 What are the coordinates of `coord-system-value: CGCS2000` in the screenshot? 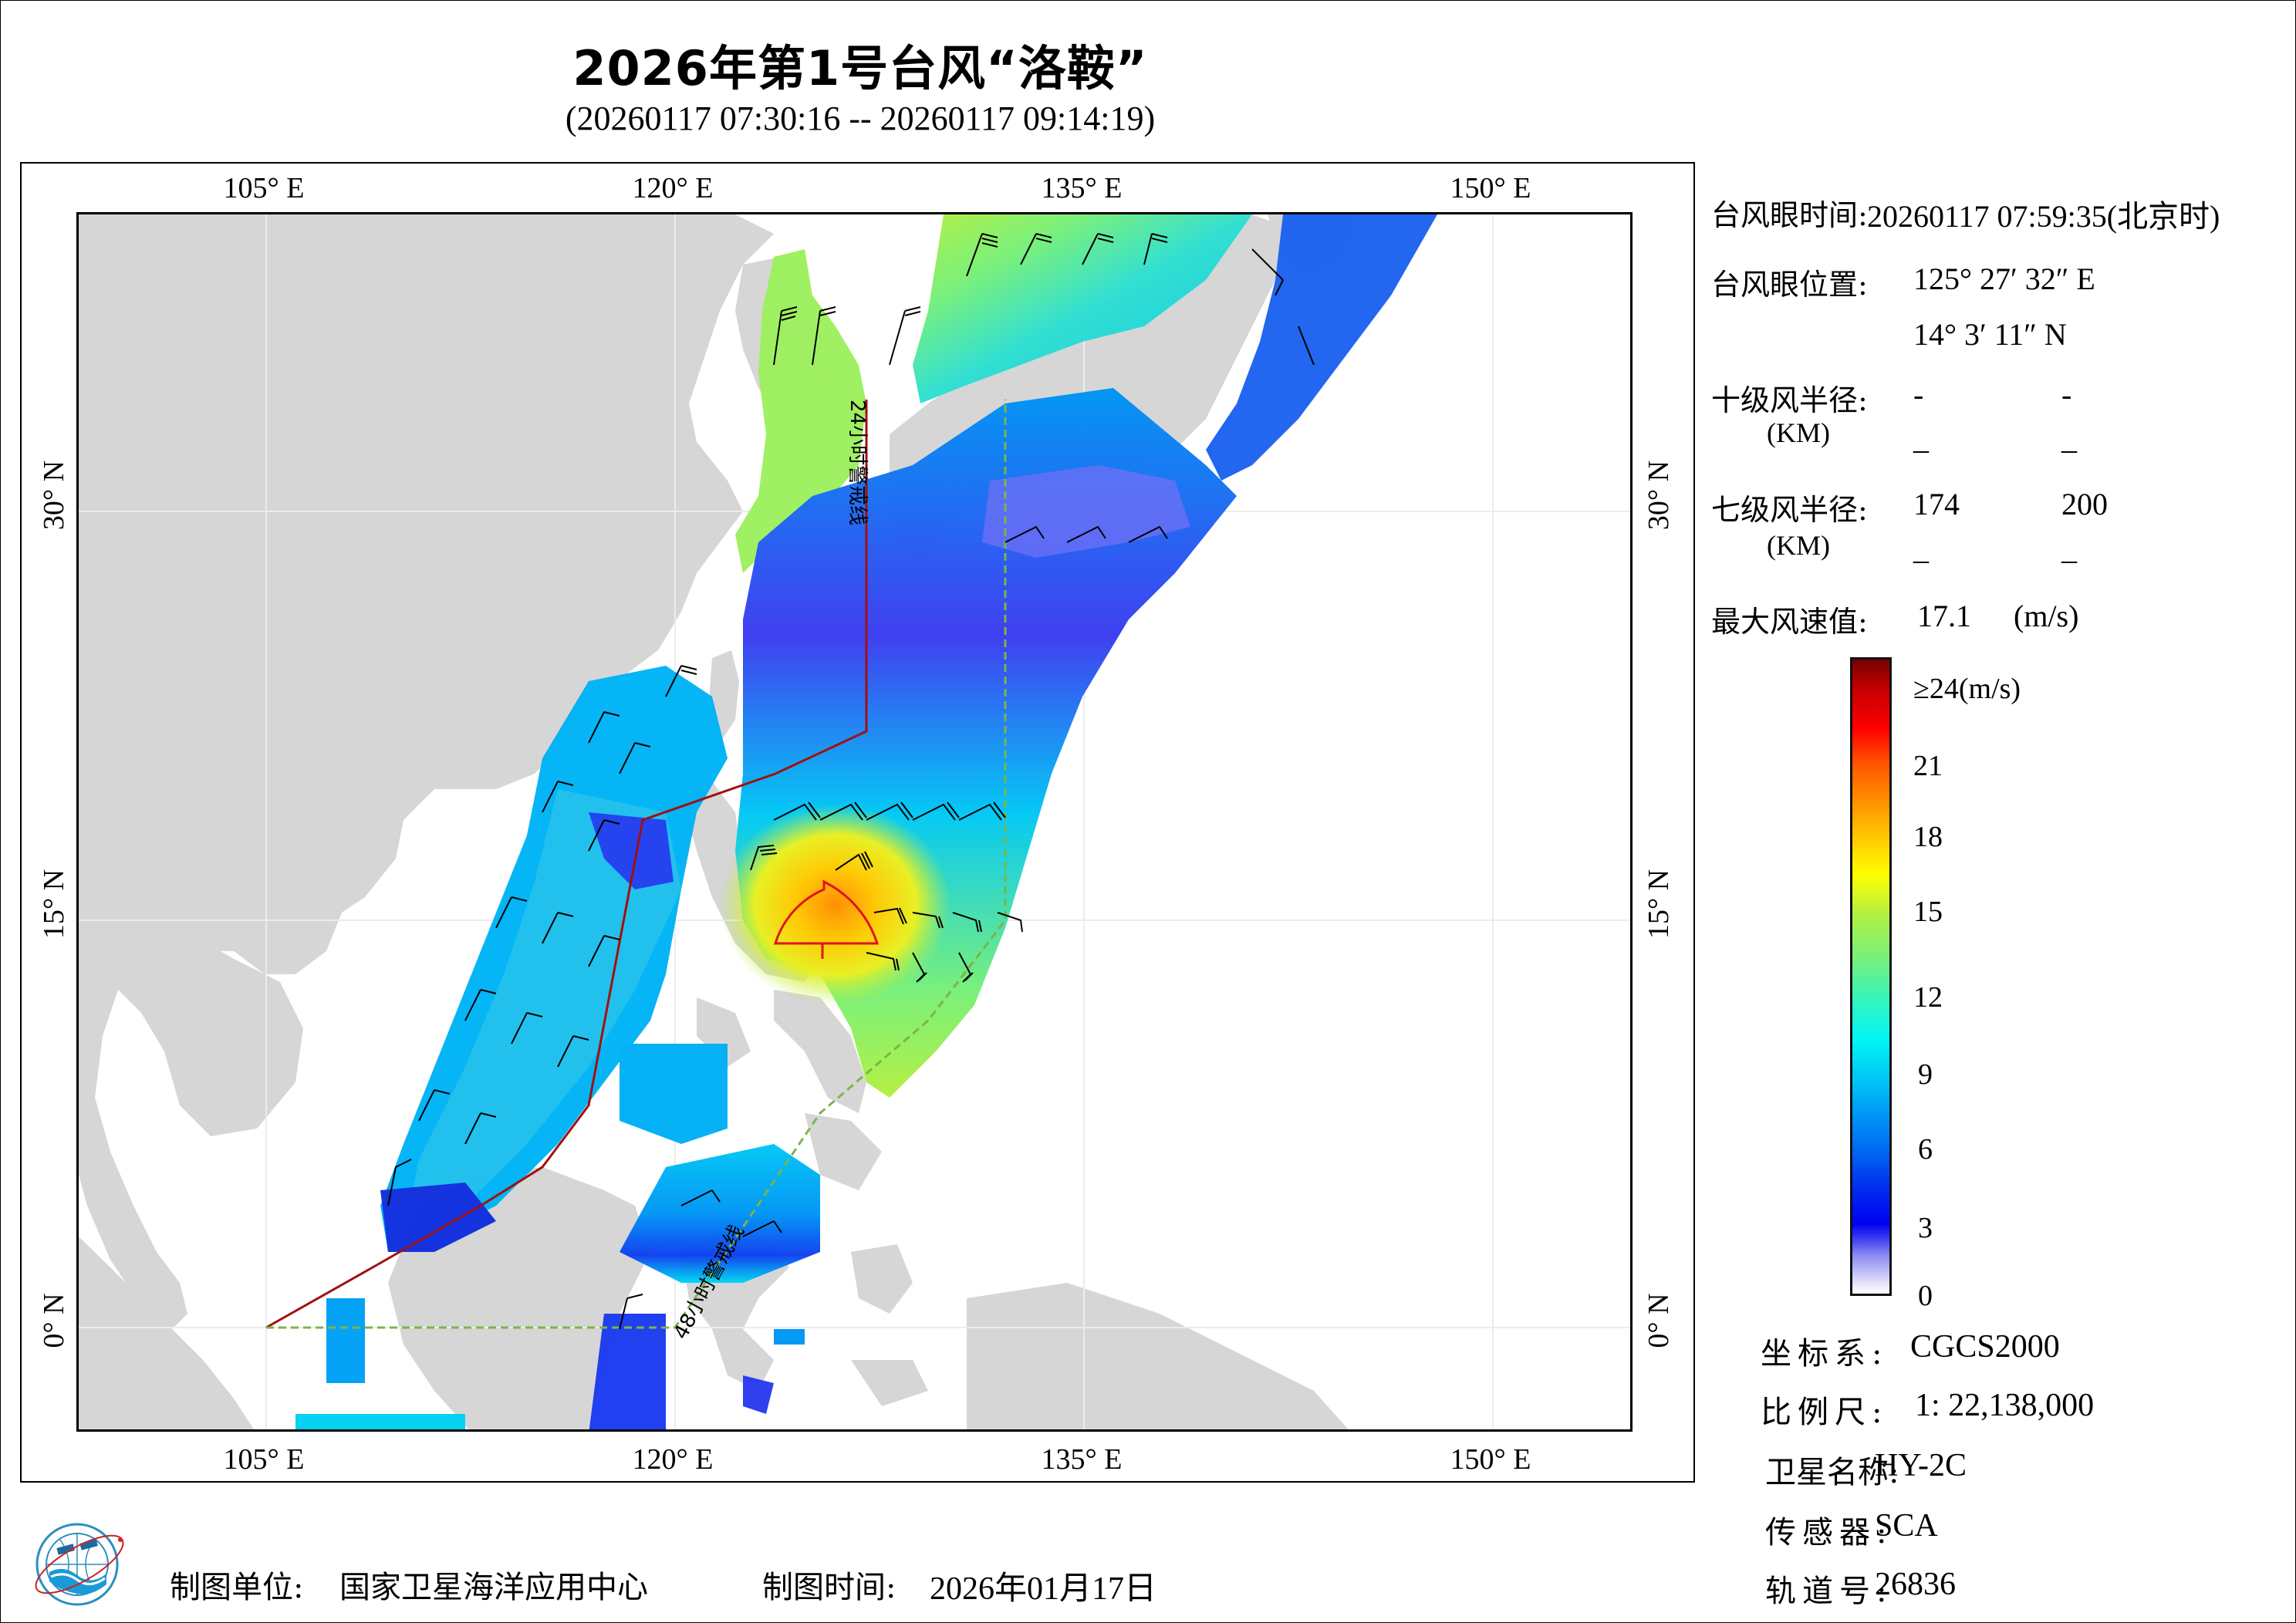 It's located at (1985, 1347).